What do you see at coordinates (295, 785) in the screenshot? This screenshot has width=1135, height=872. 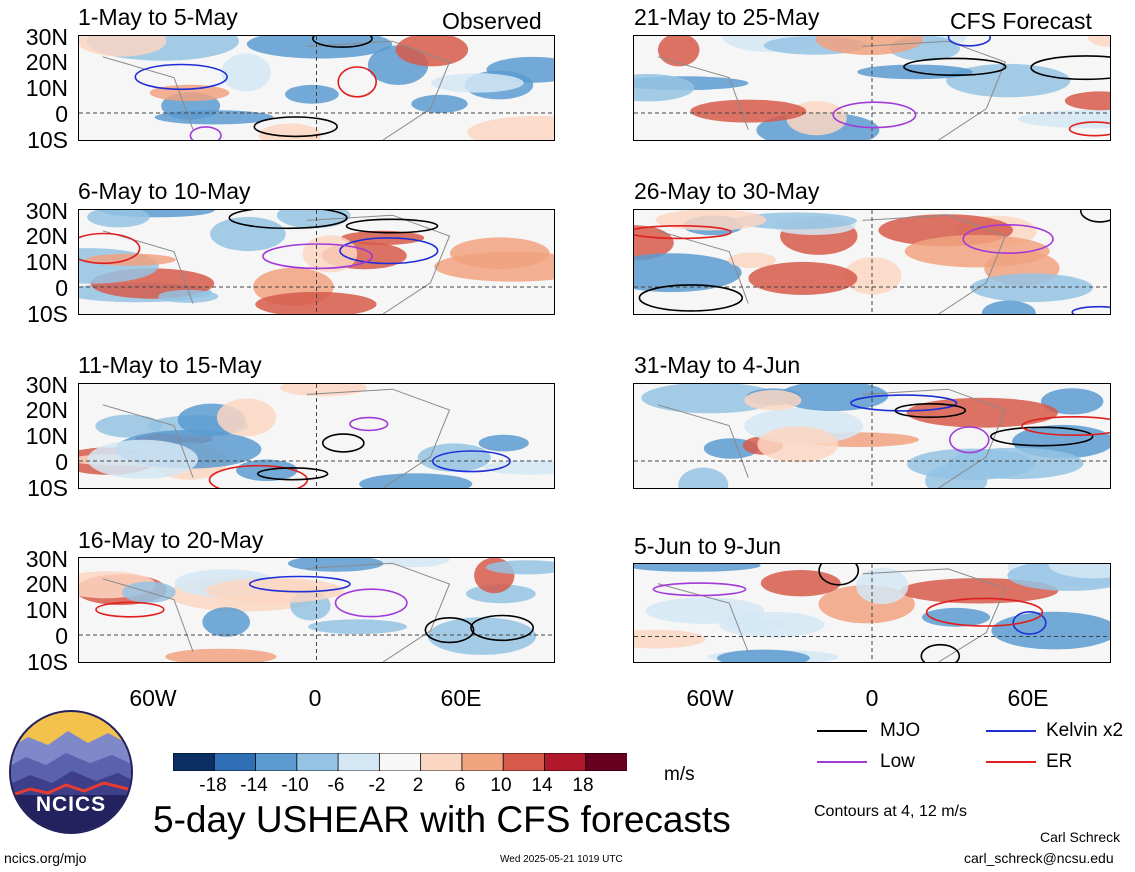 I see `colorbar-tick: -10` at bounding box center [295, 785].